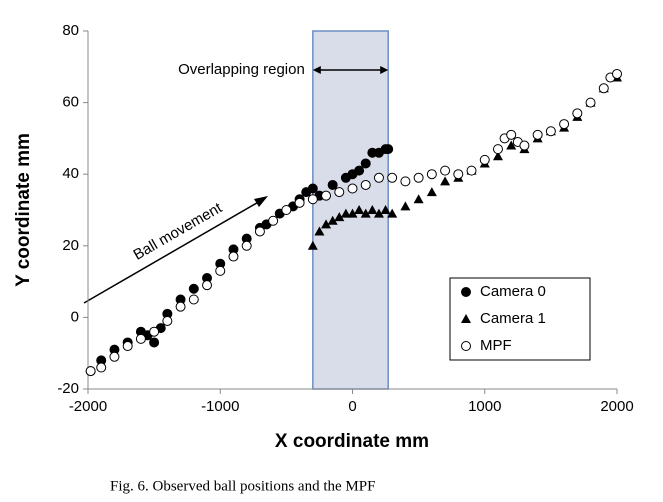  What do you see at coordinates (88, 406) in the screenshot?
I see `x-tick-label: -2000` at bounding box center [88, 406].